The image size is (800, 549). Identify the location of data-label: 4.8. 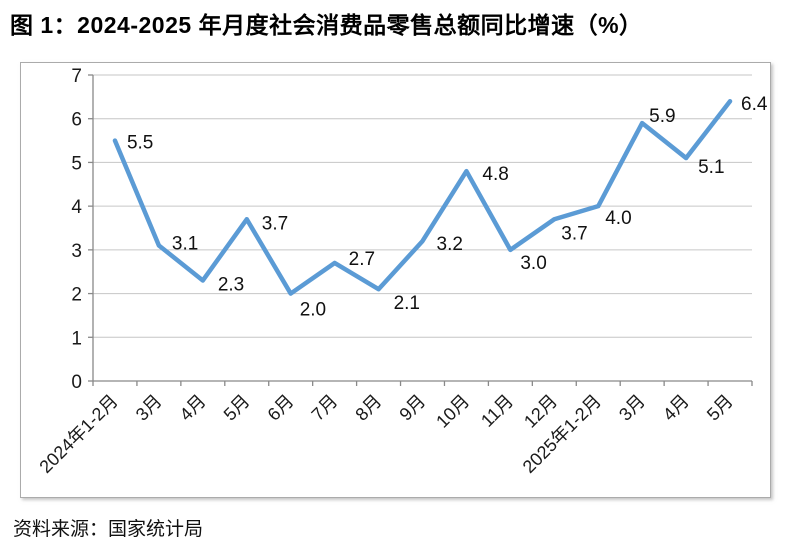
(495, 174).